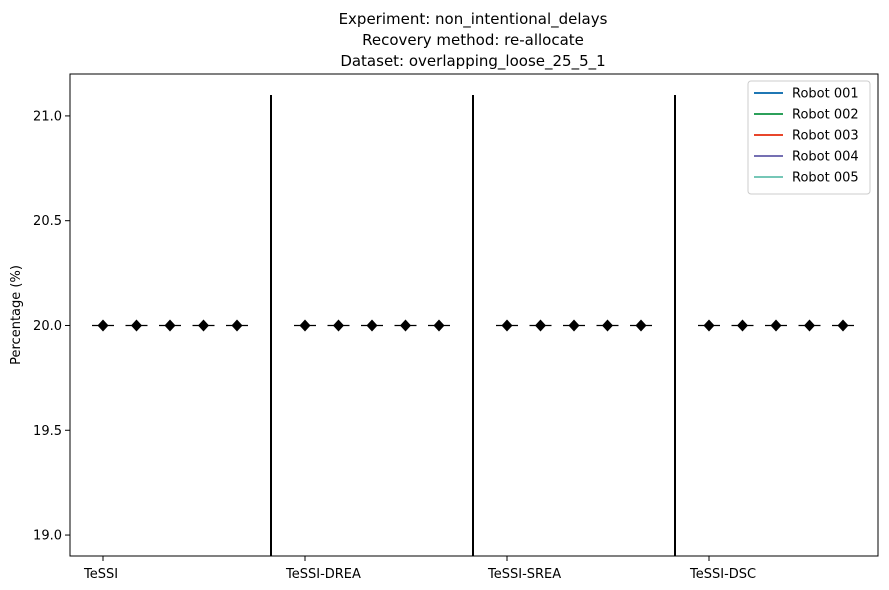  Describe the element at coordinates (524, 574) in the screenshot. I see `x-tick-label: TeSSI-SREA` at that location.